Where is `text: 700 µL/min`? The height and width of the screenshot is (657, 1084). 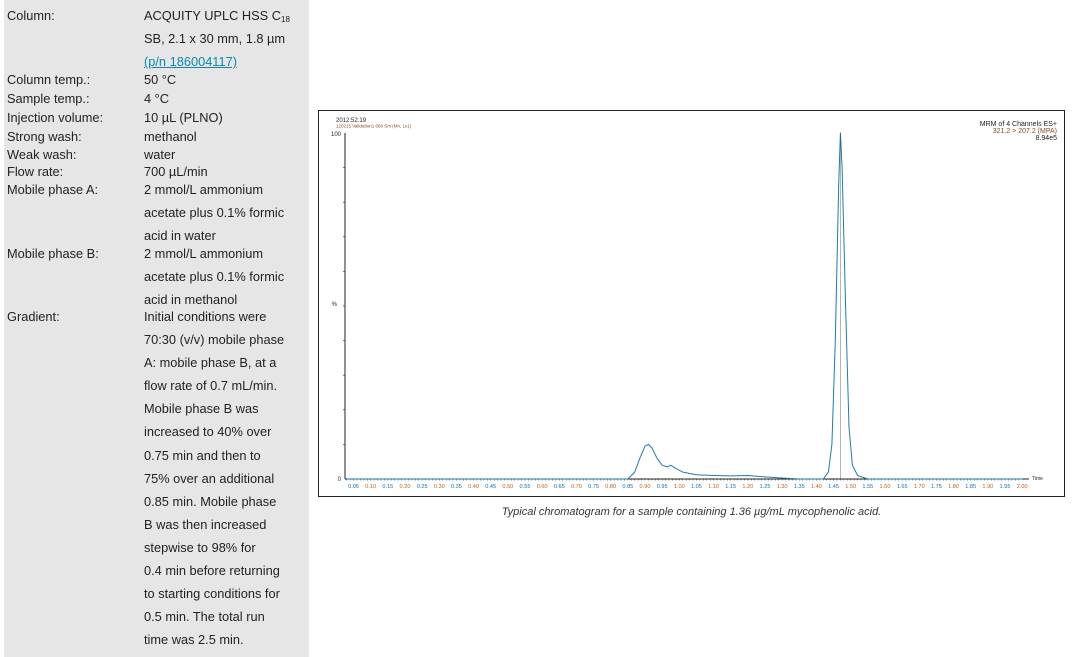 text: 700 µL/min is located at coordinates (176, 171).